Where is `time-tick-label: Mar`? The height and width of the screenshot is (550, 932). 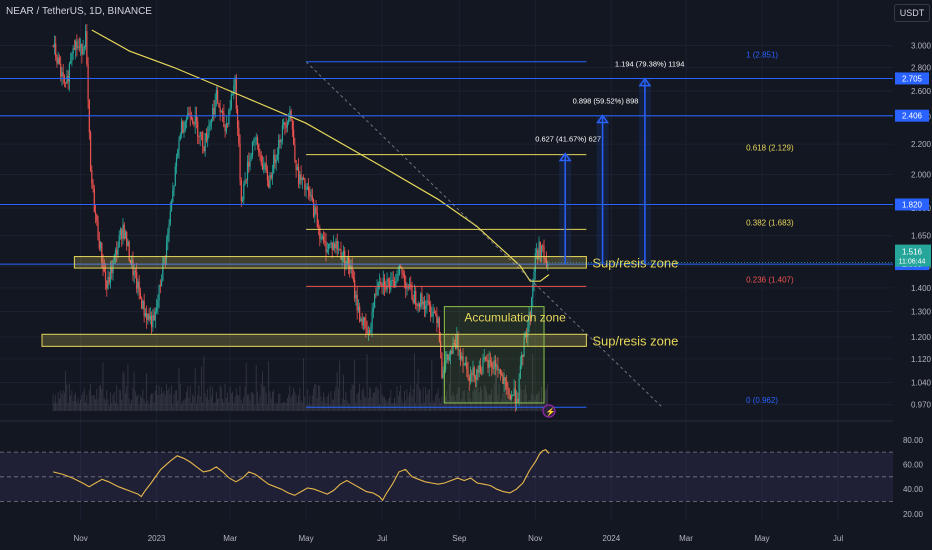
time-tick-label: Mar is located at coordinates (230, 538).